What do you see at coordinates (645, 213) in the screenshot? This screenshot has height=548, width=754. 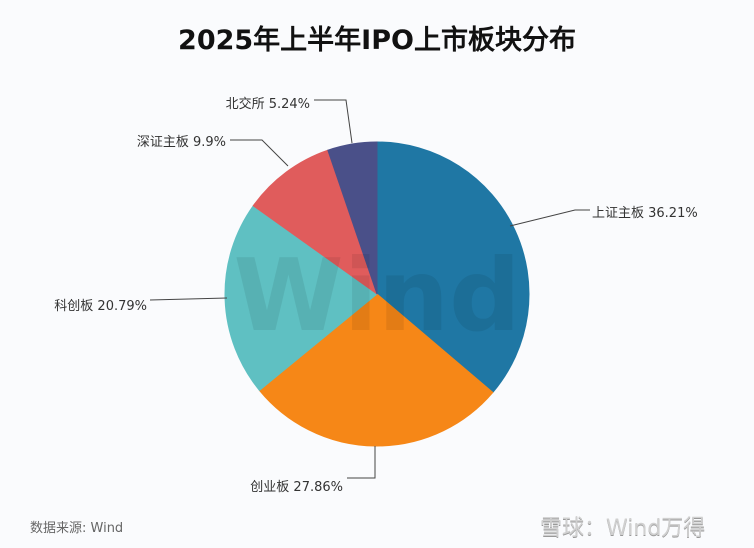 I see `slice-label: 上证主板 36.21%` at bounding box center [645, 213].